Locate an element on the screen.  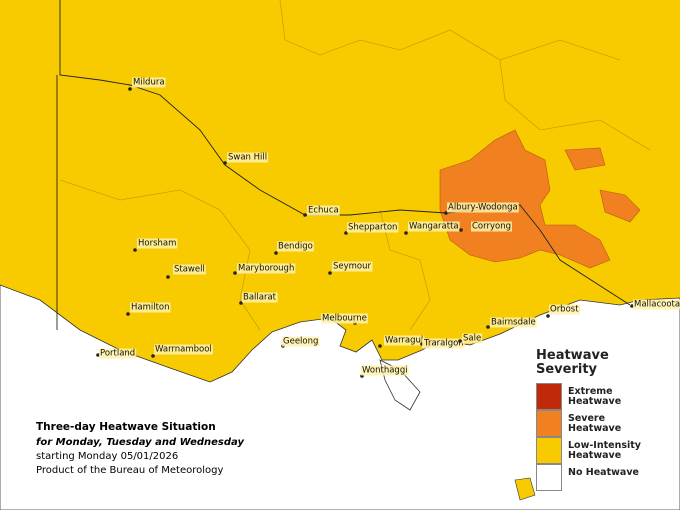
town-label: Mallacoota is located at coordinates (657, 305).